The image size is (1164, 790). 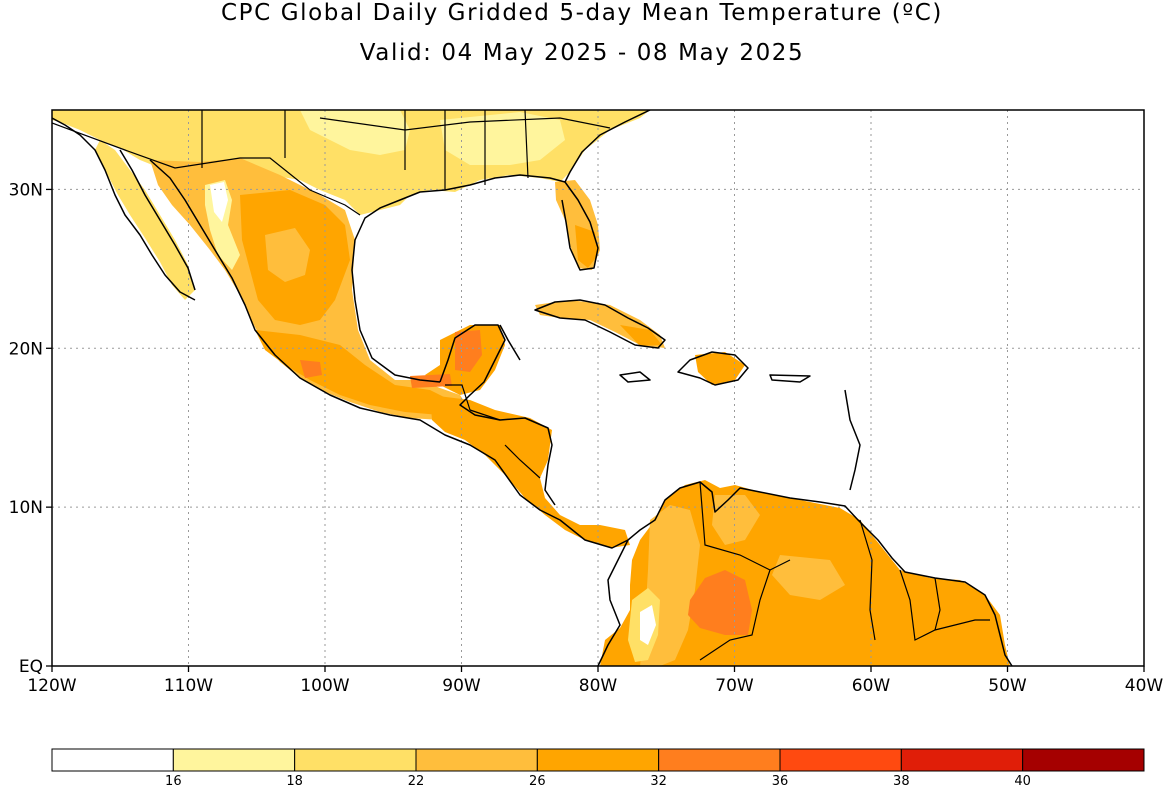 I want to click on region-cuba-hot, so click(x=641, y=335).